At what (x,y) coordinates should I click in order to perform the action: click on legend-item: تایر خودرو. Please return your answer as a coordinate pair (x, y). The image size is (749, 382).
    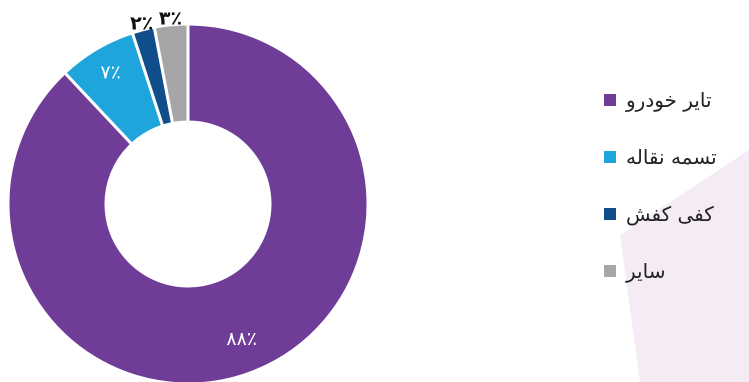
    Looking at the image, I should click on (660, 100).